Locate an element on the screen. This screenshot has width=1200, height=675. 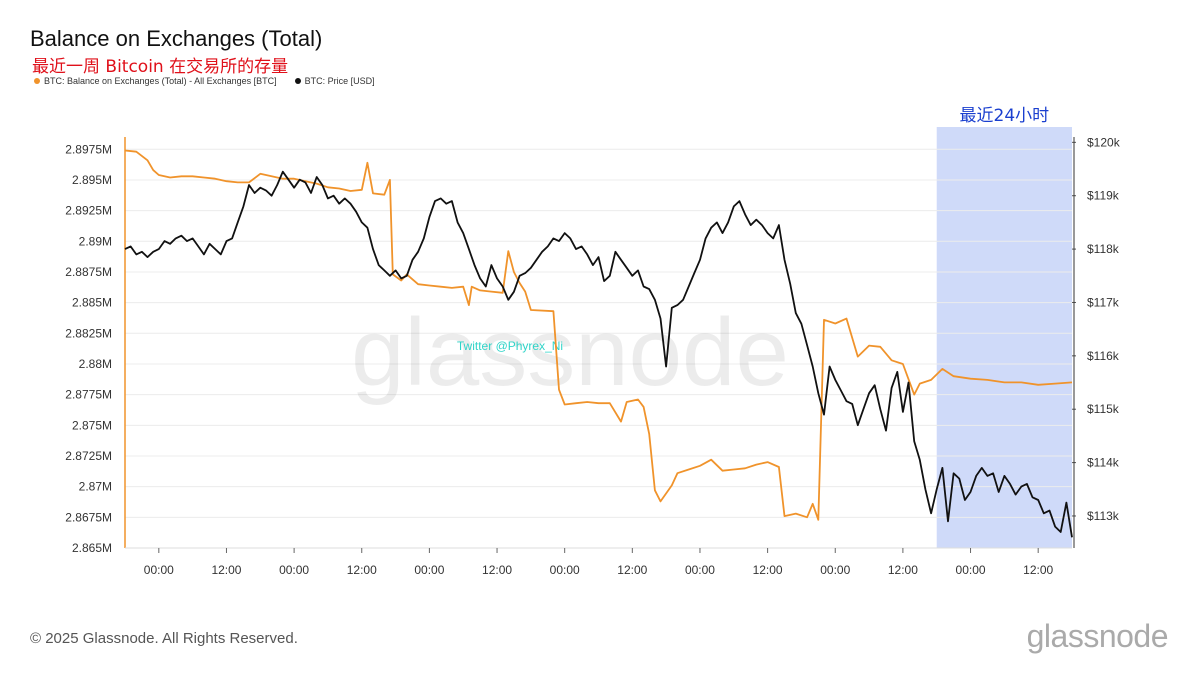
right-tick-label: $113k is located at coordinates (1103, 516).